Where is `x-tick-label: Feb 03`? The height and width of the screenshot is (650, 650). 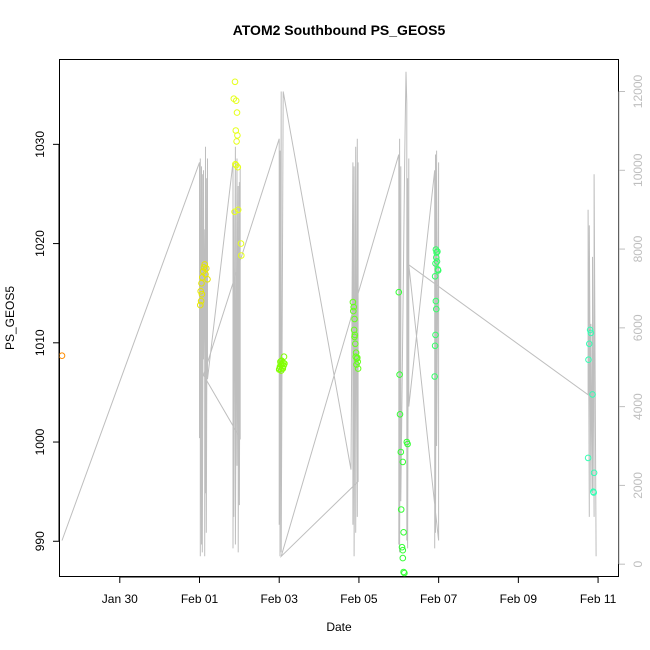
x-tick-label: Feb 03 is located at coordinates (280, 599).